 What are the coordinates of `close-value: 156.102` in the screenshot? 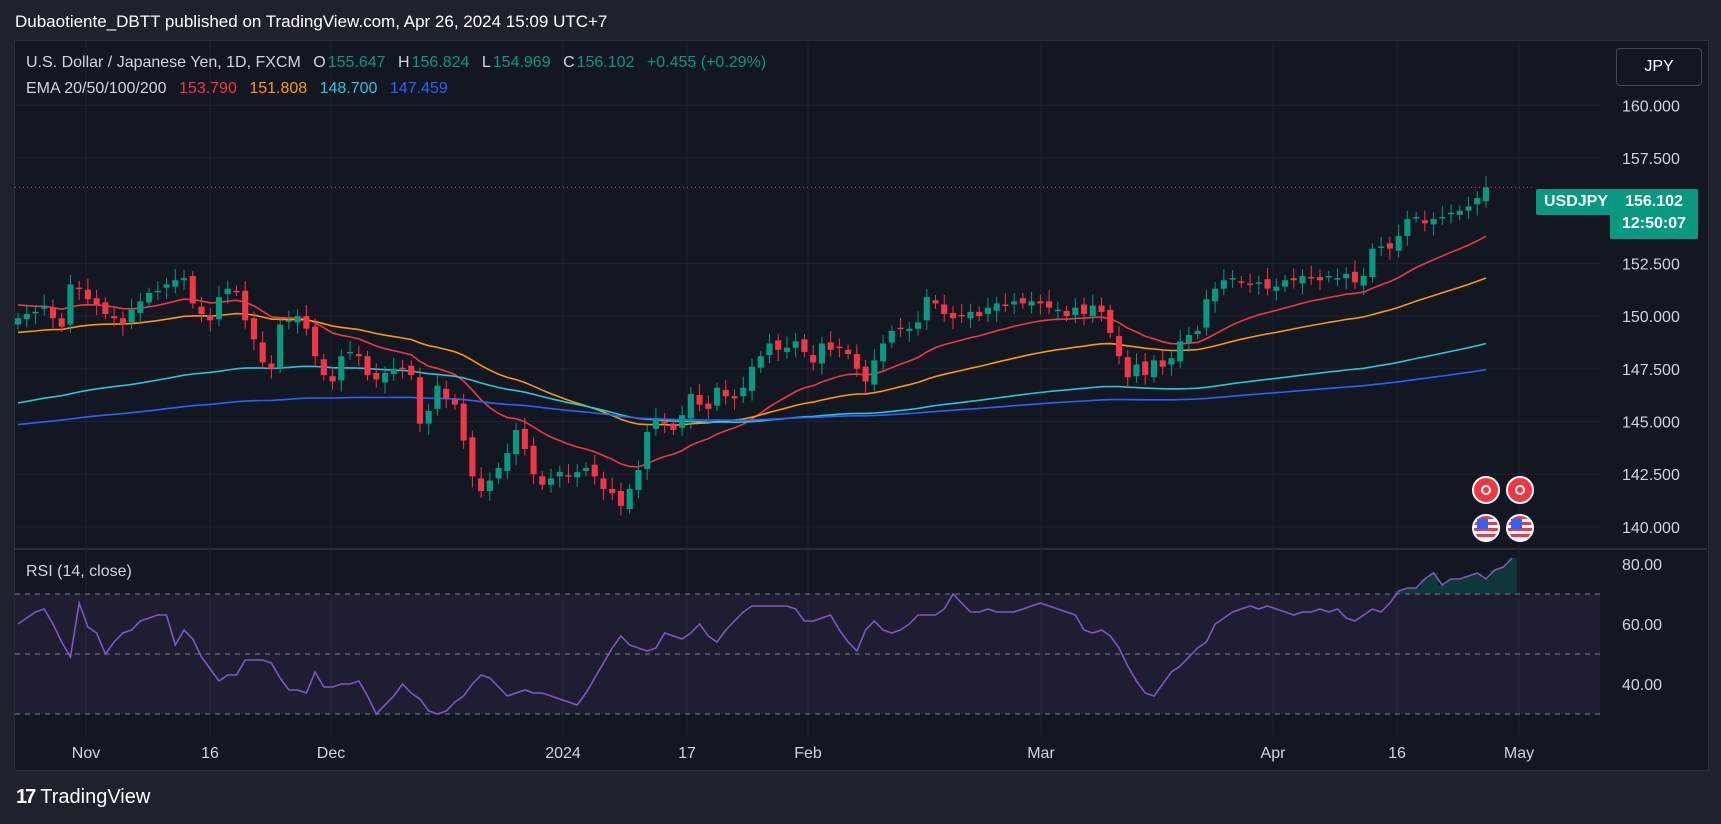 It's located at (605, 62).